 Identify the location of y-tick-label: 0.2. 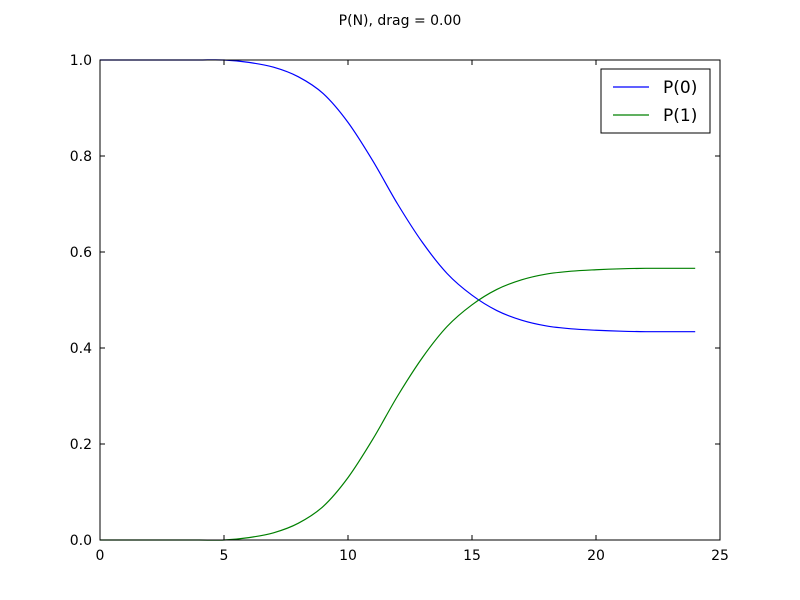
(81, 445).